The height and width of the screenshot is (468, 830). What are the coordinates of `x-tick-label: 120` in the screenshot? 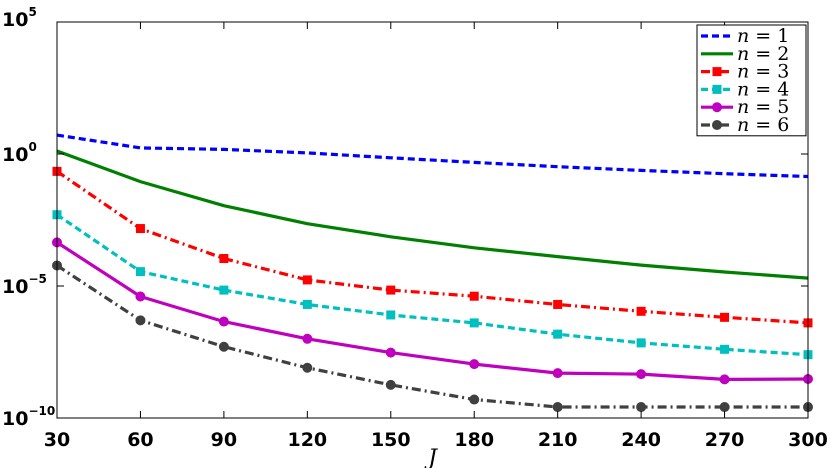 It's located at (307, 440).